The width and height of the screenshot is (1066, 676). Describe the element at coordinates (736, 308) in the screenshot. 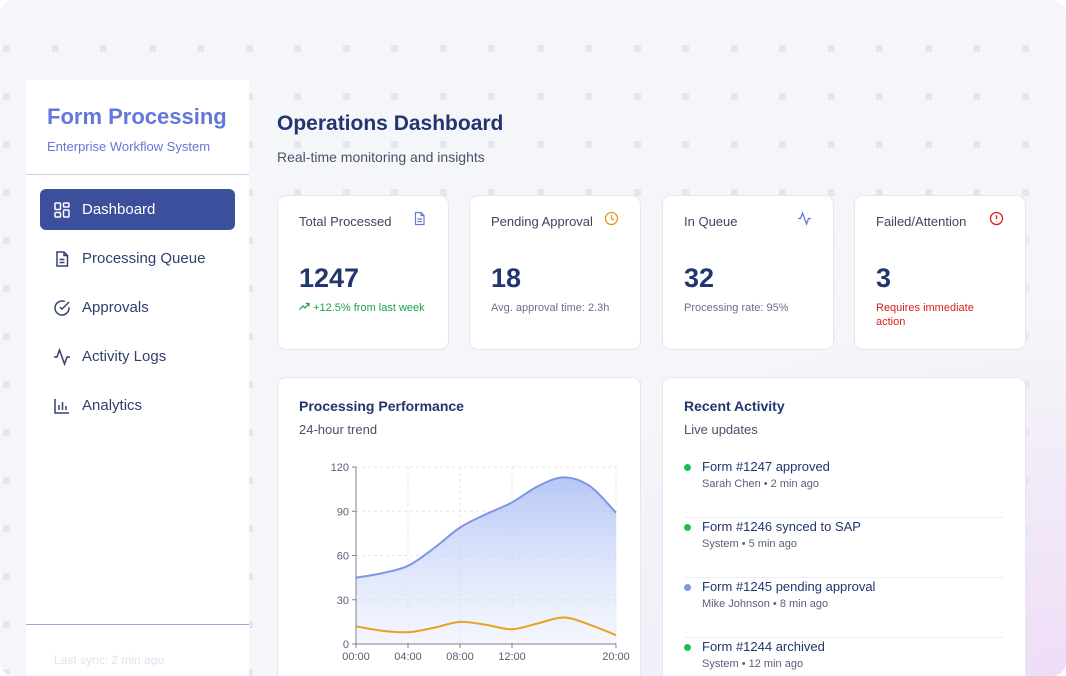

I see `stat-note: Processing rate: 95%` at that location.